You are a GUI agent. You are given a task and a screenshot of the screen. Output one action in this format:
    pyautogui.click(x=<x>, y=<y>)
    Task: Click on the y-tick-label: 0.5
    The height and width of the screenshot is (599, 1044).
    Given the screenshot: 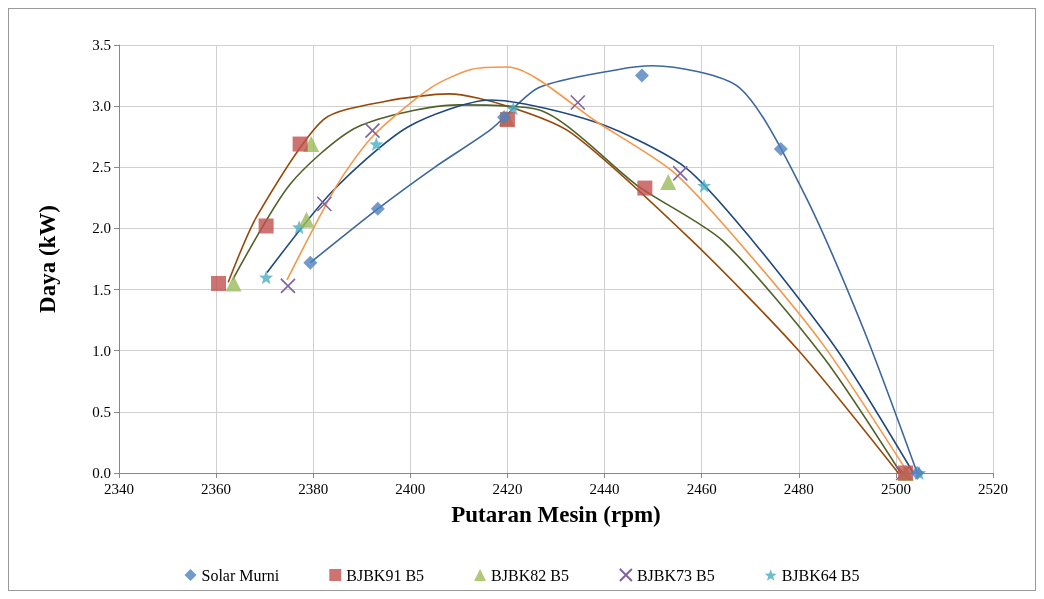 What is the action you would take?
    pyautogui.click(x=101, y=411)
    